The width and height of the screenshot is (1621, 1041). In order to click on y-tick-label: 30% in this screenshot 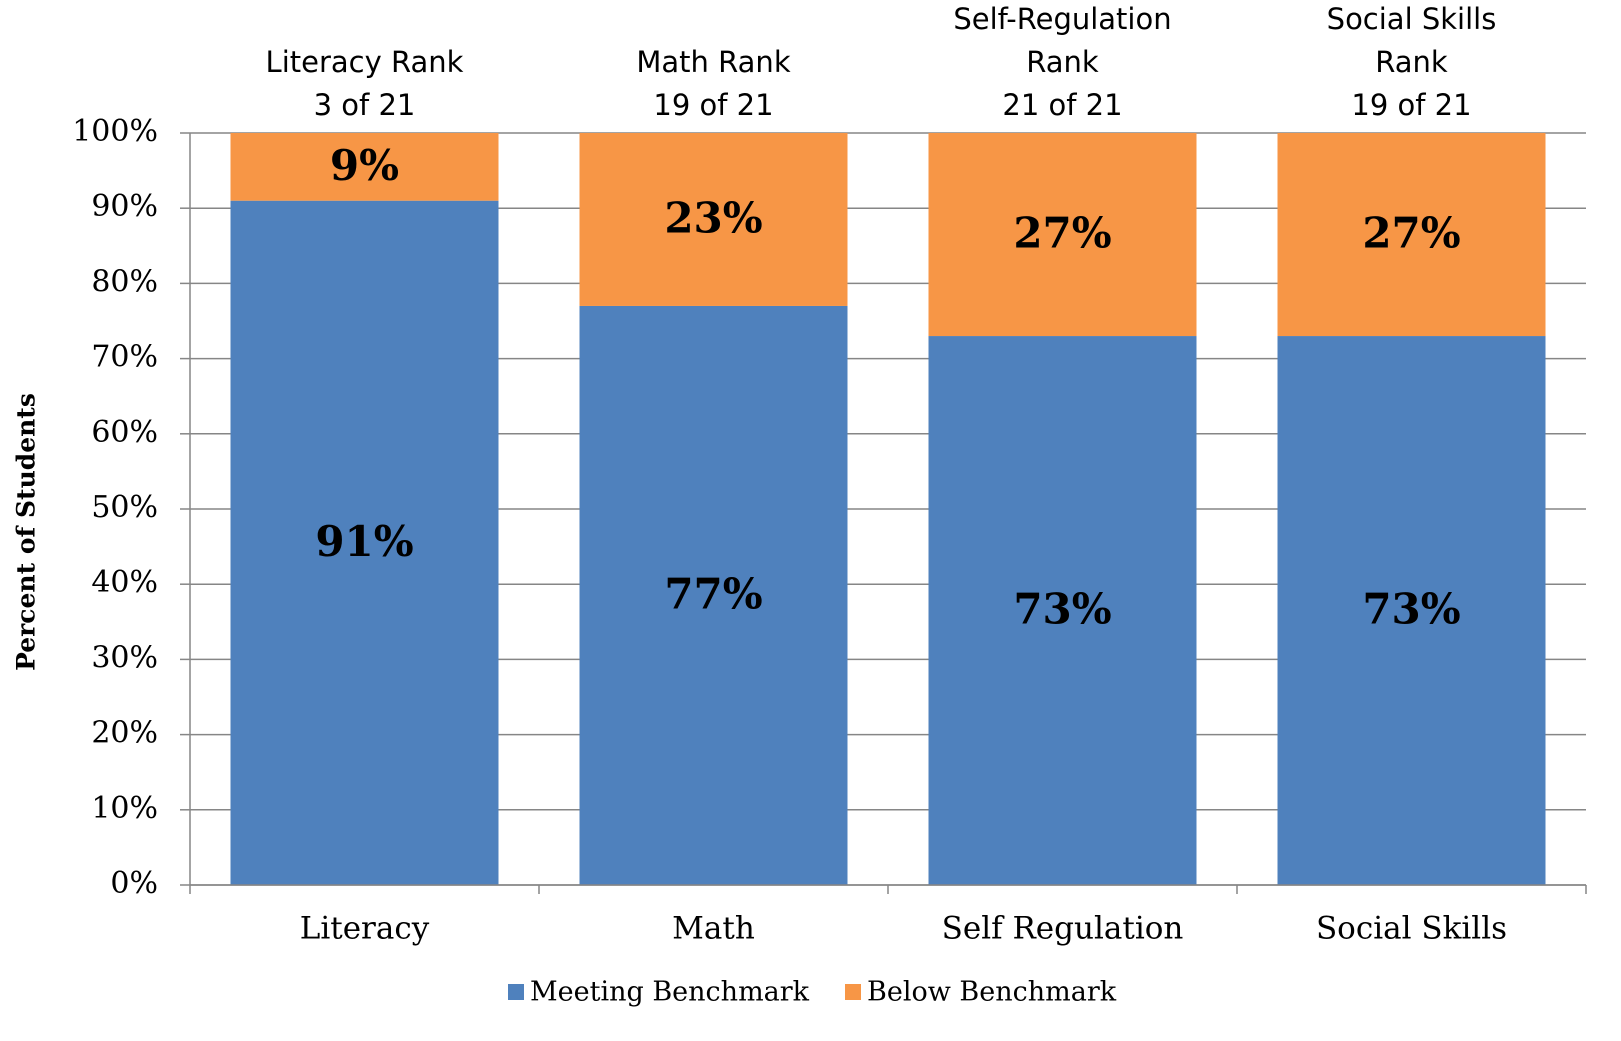, I will do `click(124, 657)`.